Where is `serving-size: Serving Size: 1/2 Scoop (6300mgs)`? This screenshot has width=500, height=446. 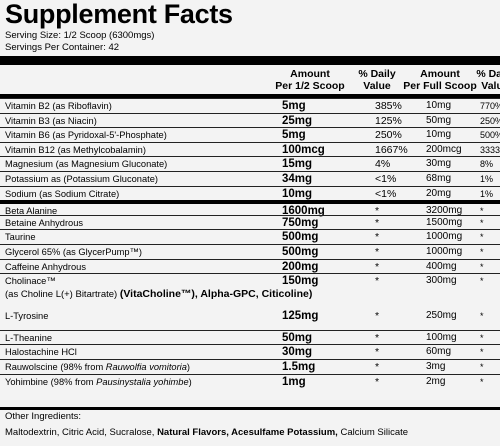
serving-size: Serving Size: 1/2 Scoop (6300mgs) is located at coordinates (80, 35).